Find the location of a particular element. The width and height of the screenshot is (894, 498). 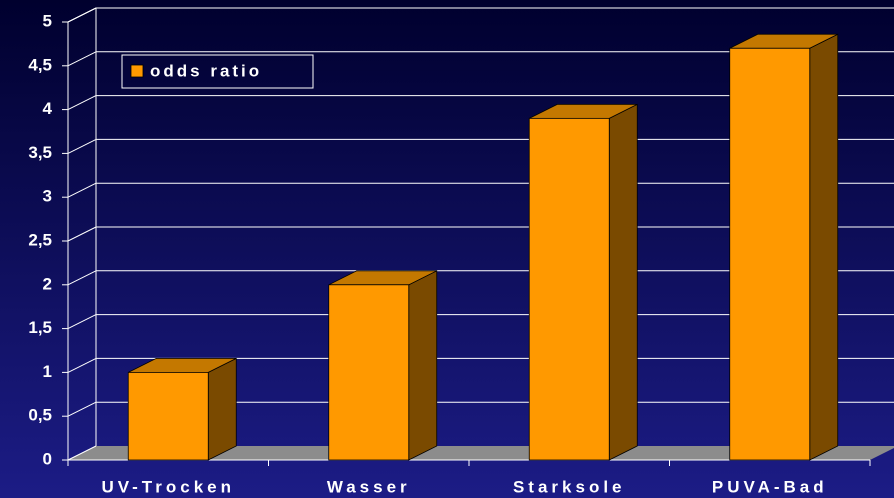

legend-label: odds ratio is located at coordinates (206, 70).